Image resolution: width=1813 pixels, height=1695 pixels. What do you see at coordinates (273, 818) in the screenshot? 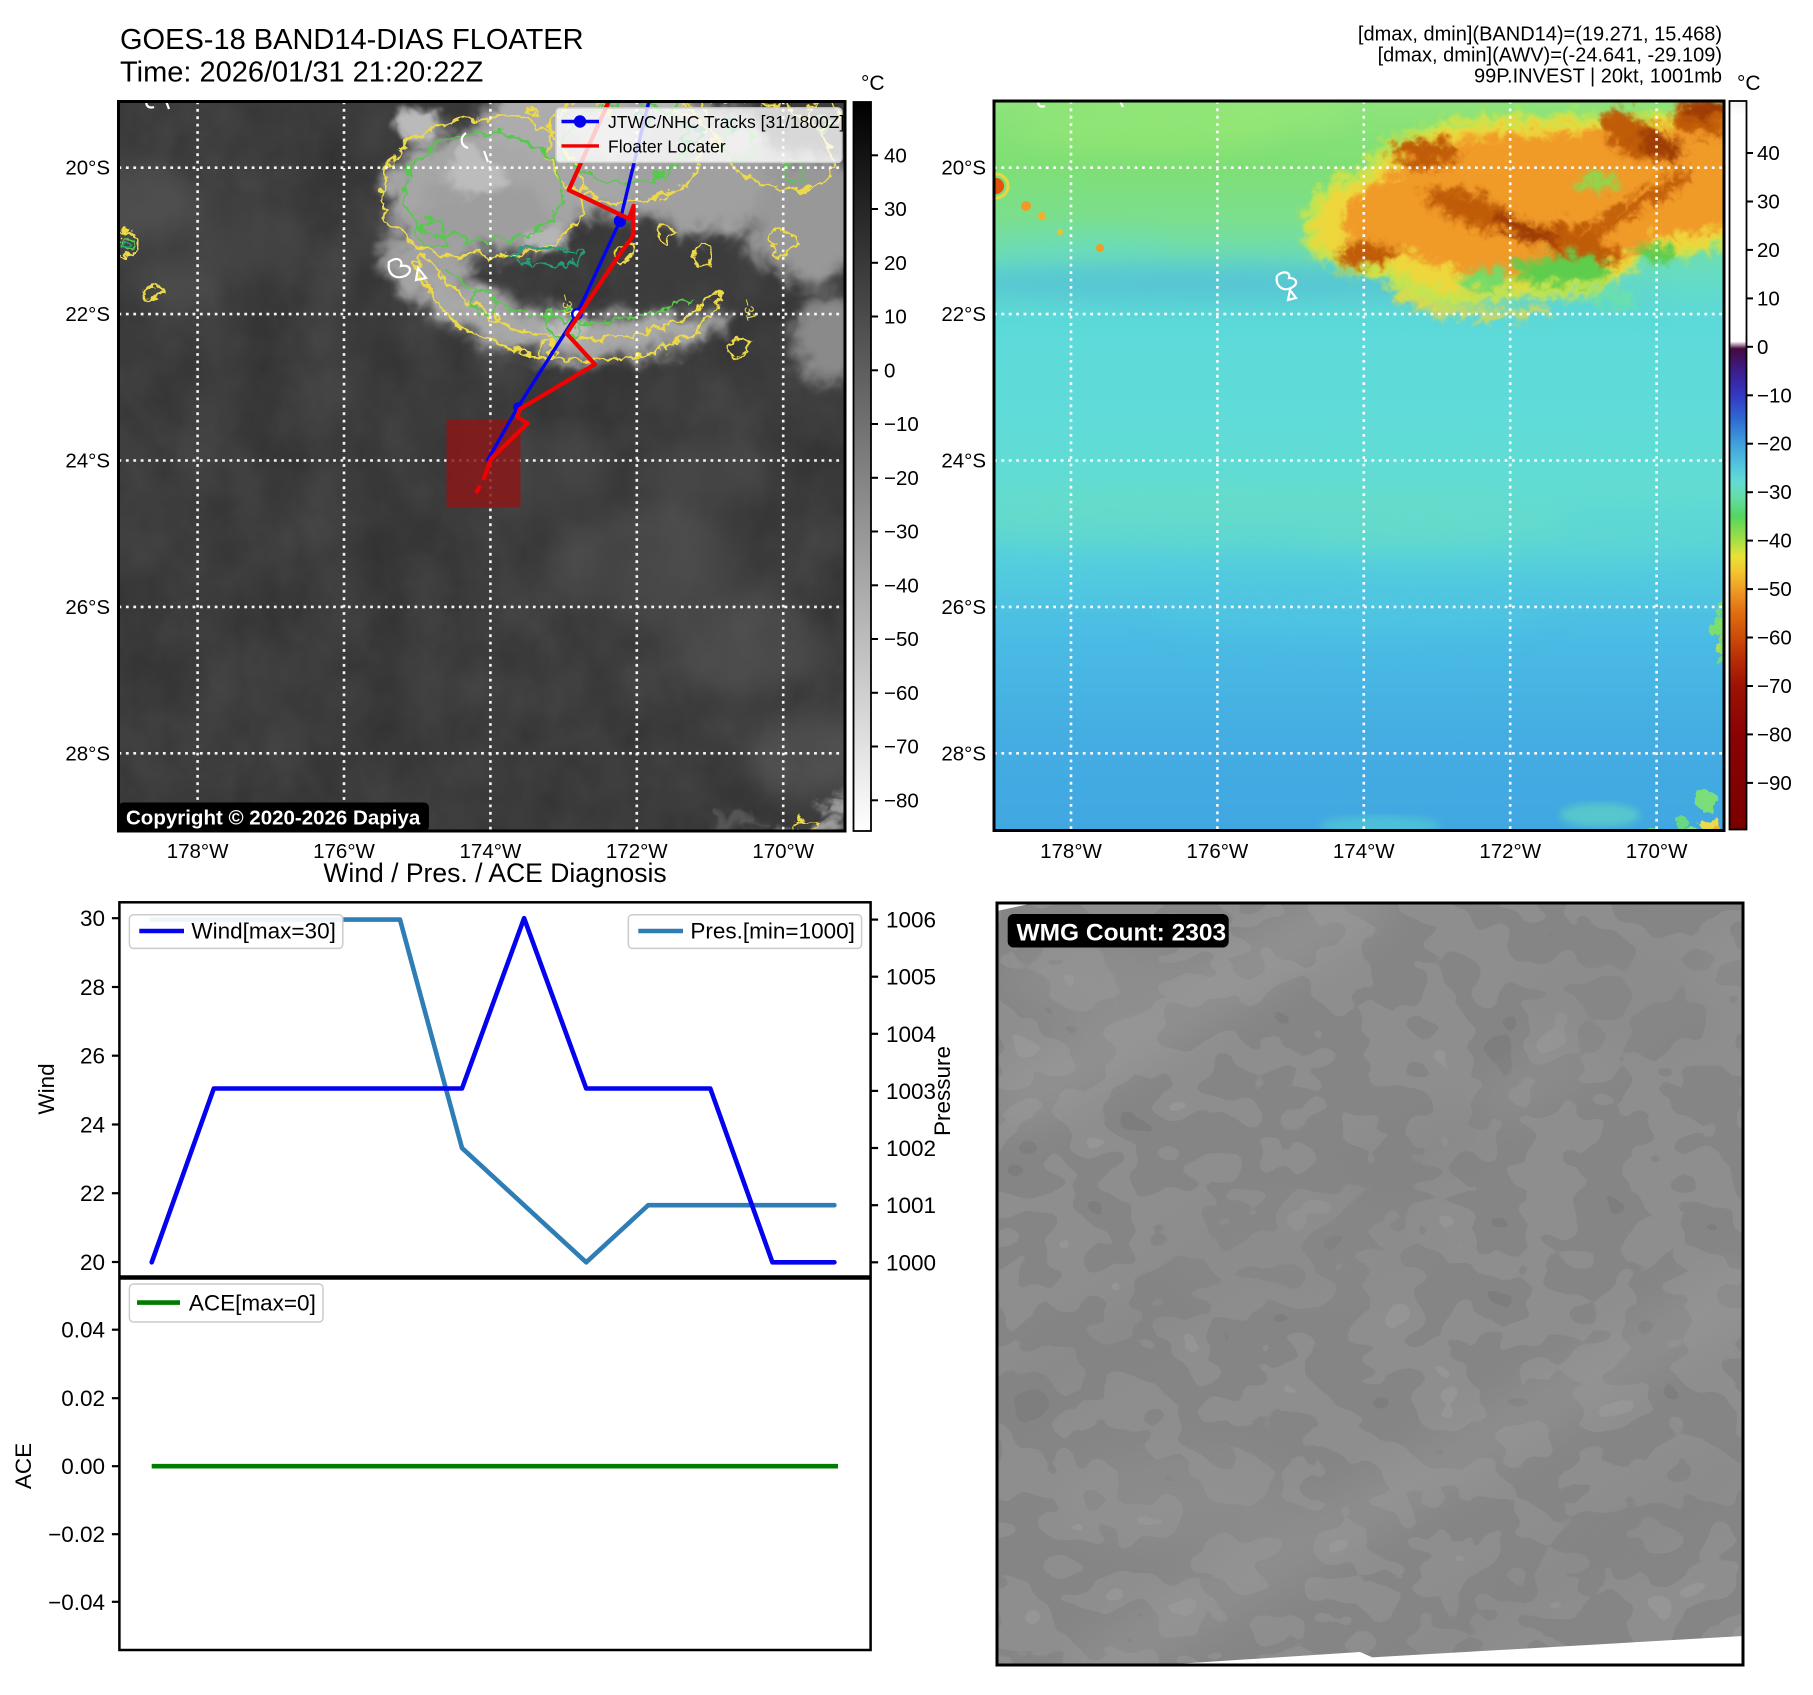
I see `svg-text: Copyright © 2020-2026 Dapiya` at bounding box center [273, 818].